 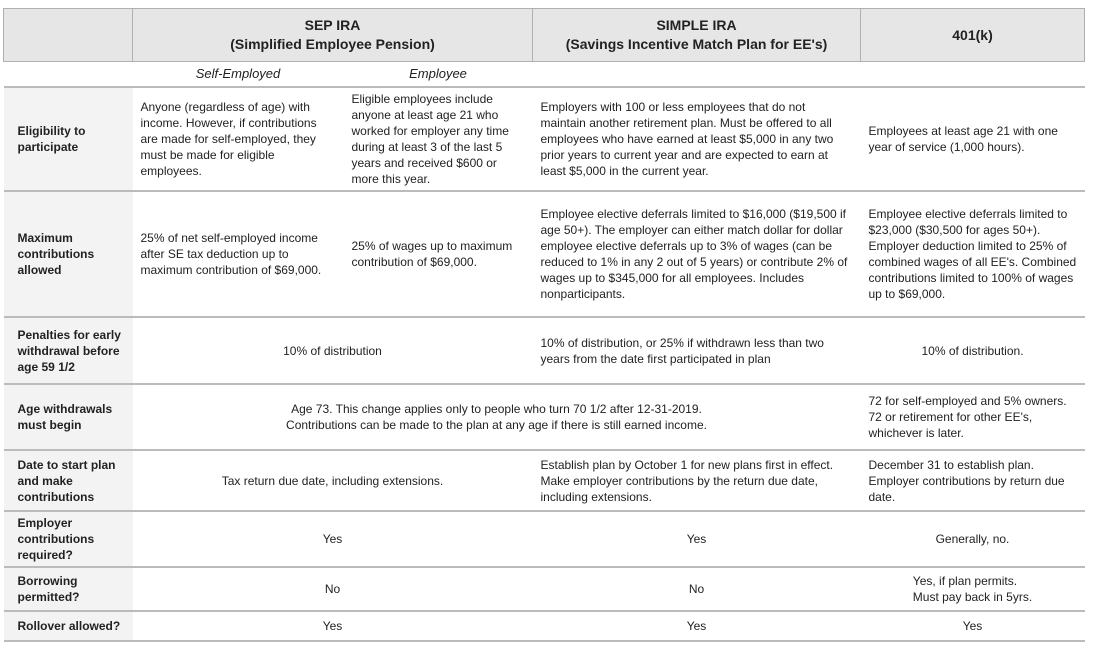 What do you see at coordinates (68, 589) in the screenshot?
I see `row-label: Borrowing permitted?` at bounding box center [68, 589].